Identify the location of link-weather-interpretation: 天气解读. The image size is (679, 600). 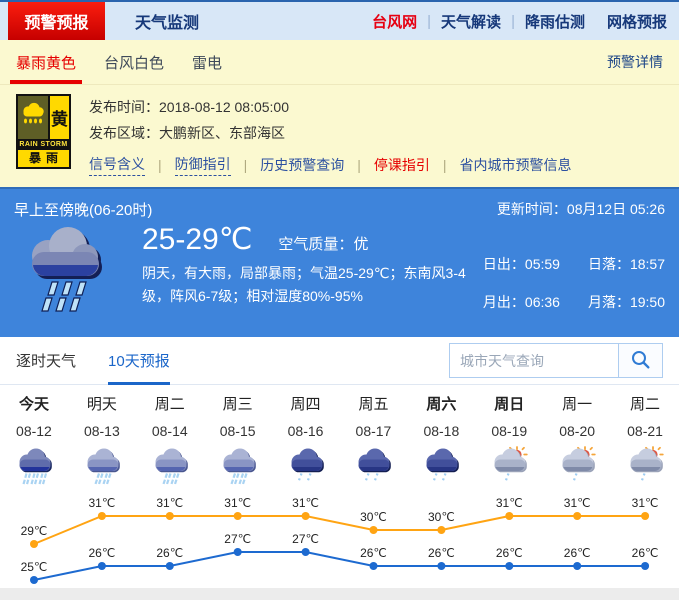
(471, 22).